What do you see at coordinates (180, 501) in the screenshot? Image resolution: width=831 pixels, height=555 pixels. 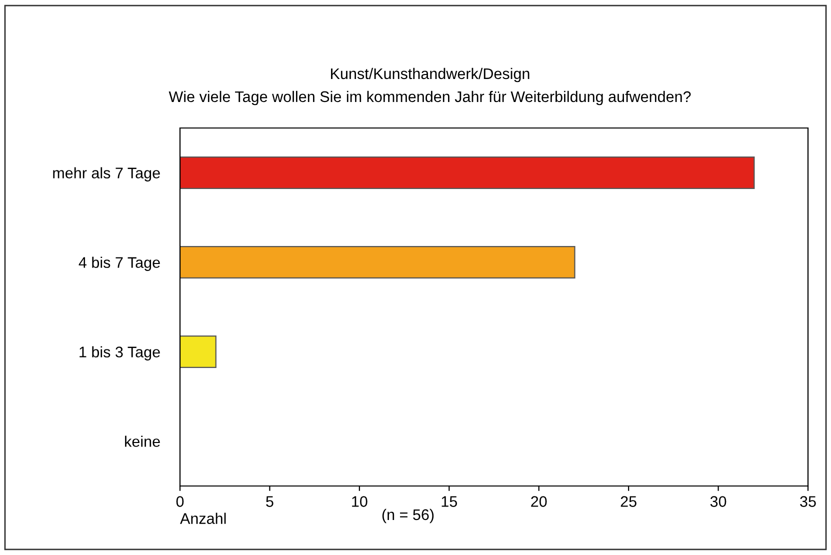 I see `x-tick-label: 0` at bounding box center [180, 501].